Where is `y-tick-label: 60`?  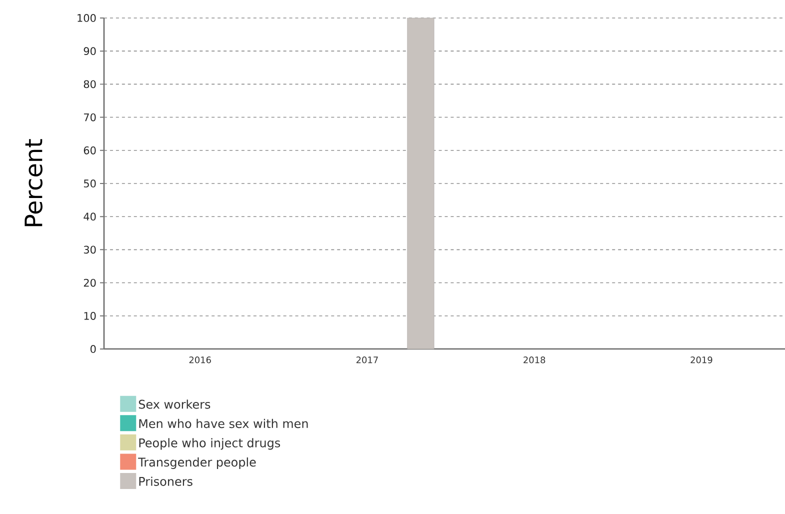
y-tick-label: 60 is located at coordinates (90, 150).